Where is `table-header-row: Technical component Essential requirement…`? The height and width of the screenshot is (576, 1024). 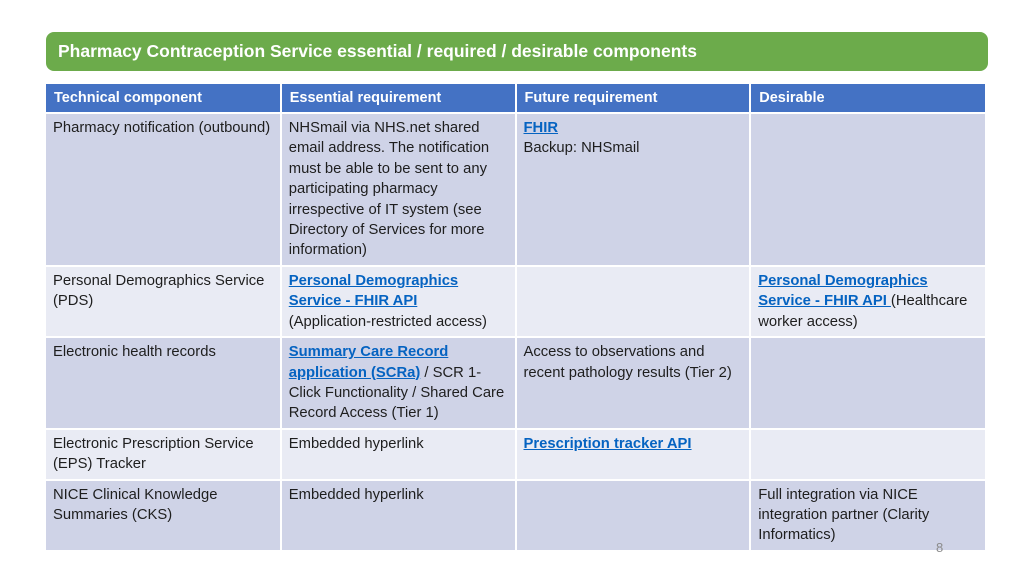
table-header-row: Technical component Essential requirement… is located at coordinates (515, 98).